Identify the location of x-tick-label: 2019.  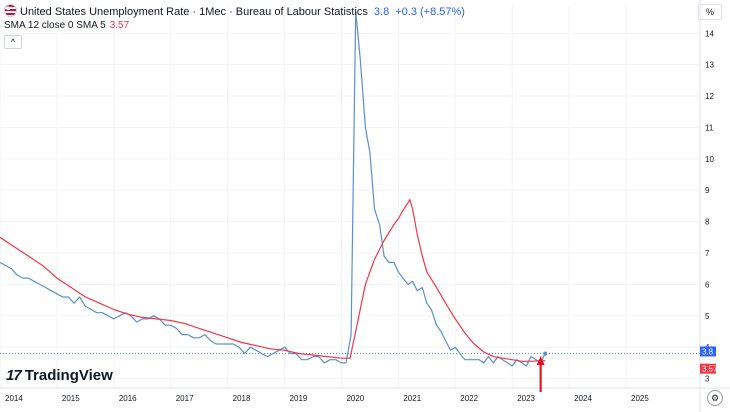
(299, 398).